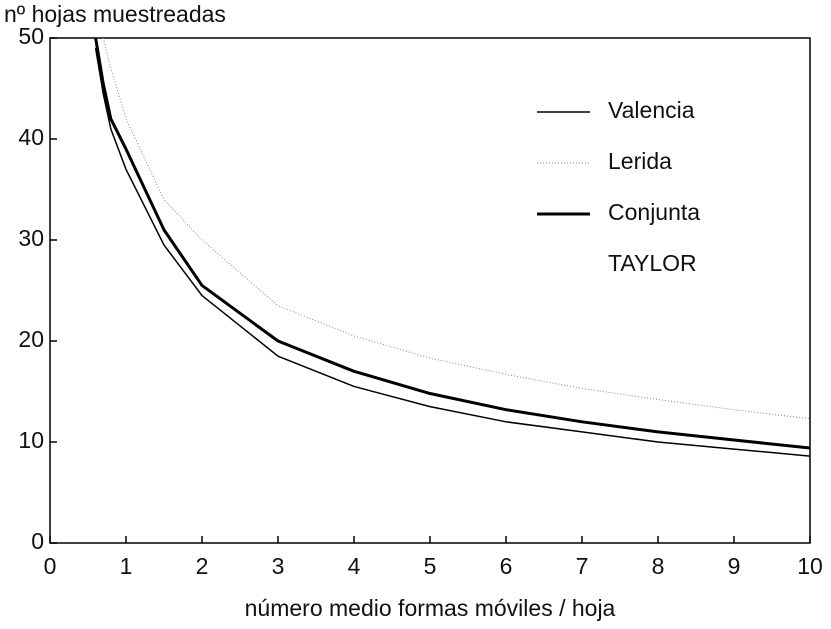  I want to click on legend-label: Conjunta, so click(654, 212).